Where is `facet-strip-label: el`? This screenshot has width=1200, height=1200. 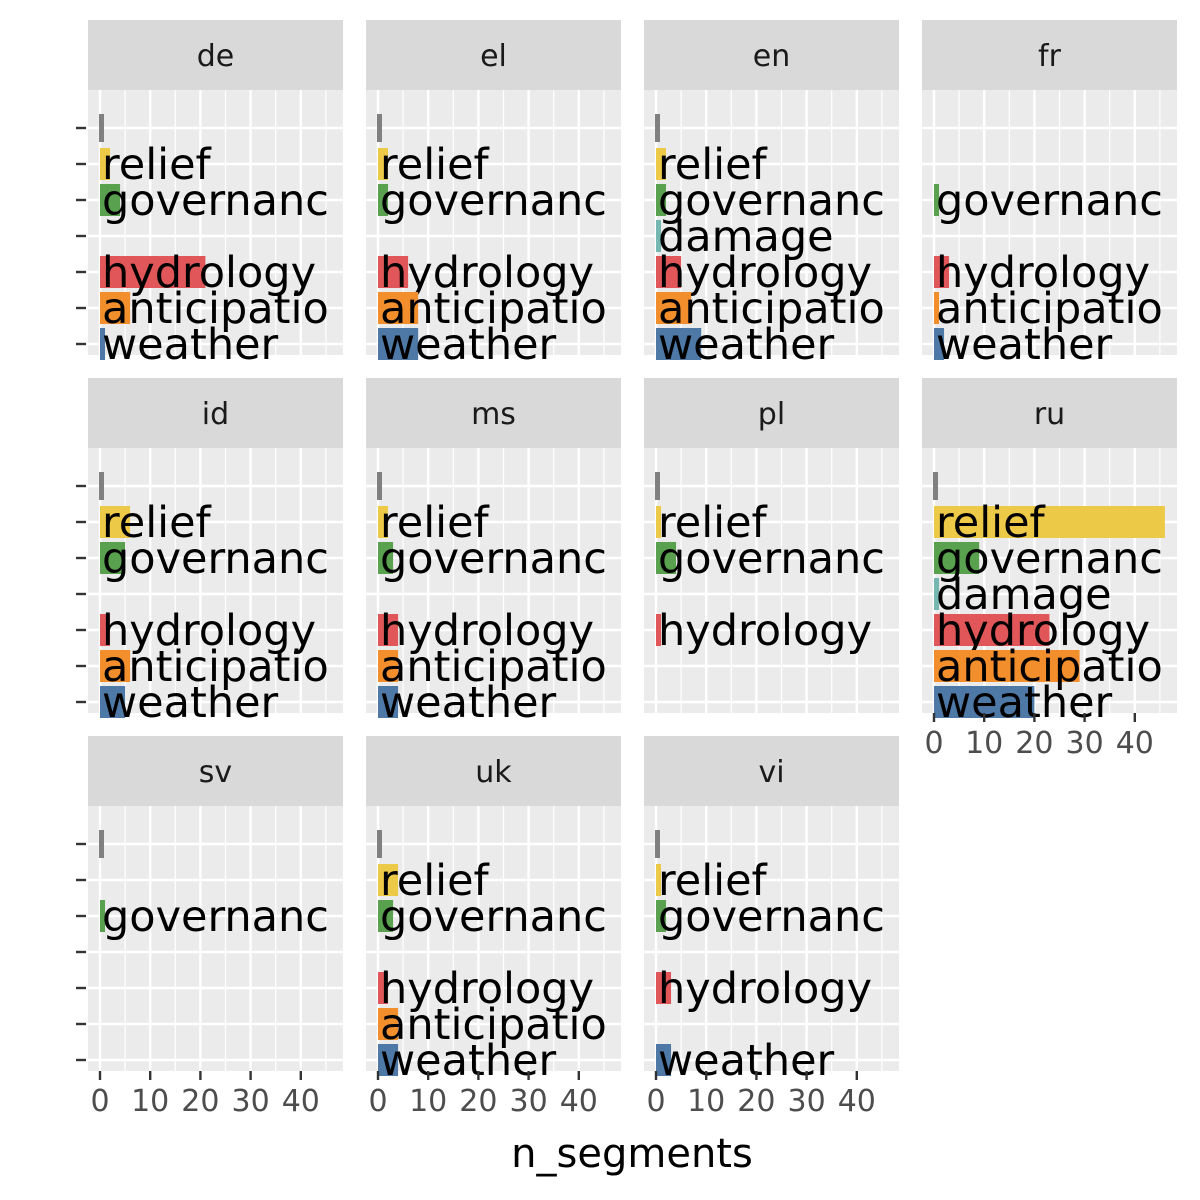
facet-strip-label: el is located at coordinates (493, 56).